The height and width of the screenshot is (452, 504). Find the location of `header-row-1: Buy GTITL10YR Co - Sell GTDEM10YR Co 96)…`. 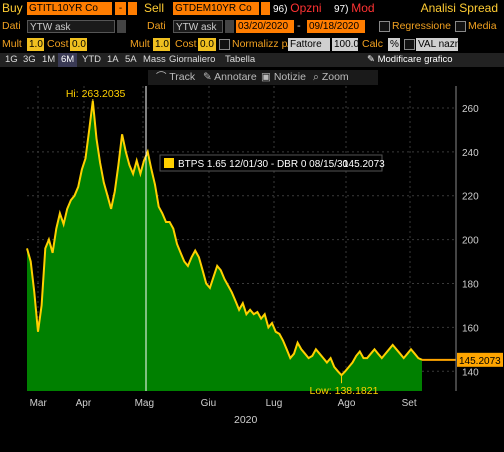

header-row-1: Buy GTITL10YR Co - Sell GTDEM10YR Co 96)… is located at coordinates (252, 8).